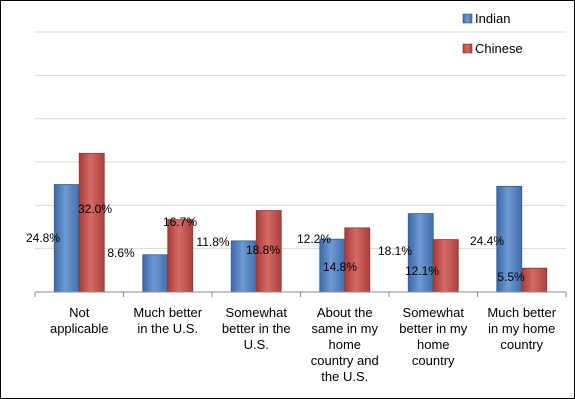 The height and width of the screenshot is (399, 575). What do you see at coordinates (467, 48) in the screenshot?
I see `legend-swatch-chinese` at bounding box center [467, 48].